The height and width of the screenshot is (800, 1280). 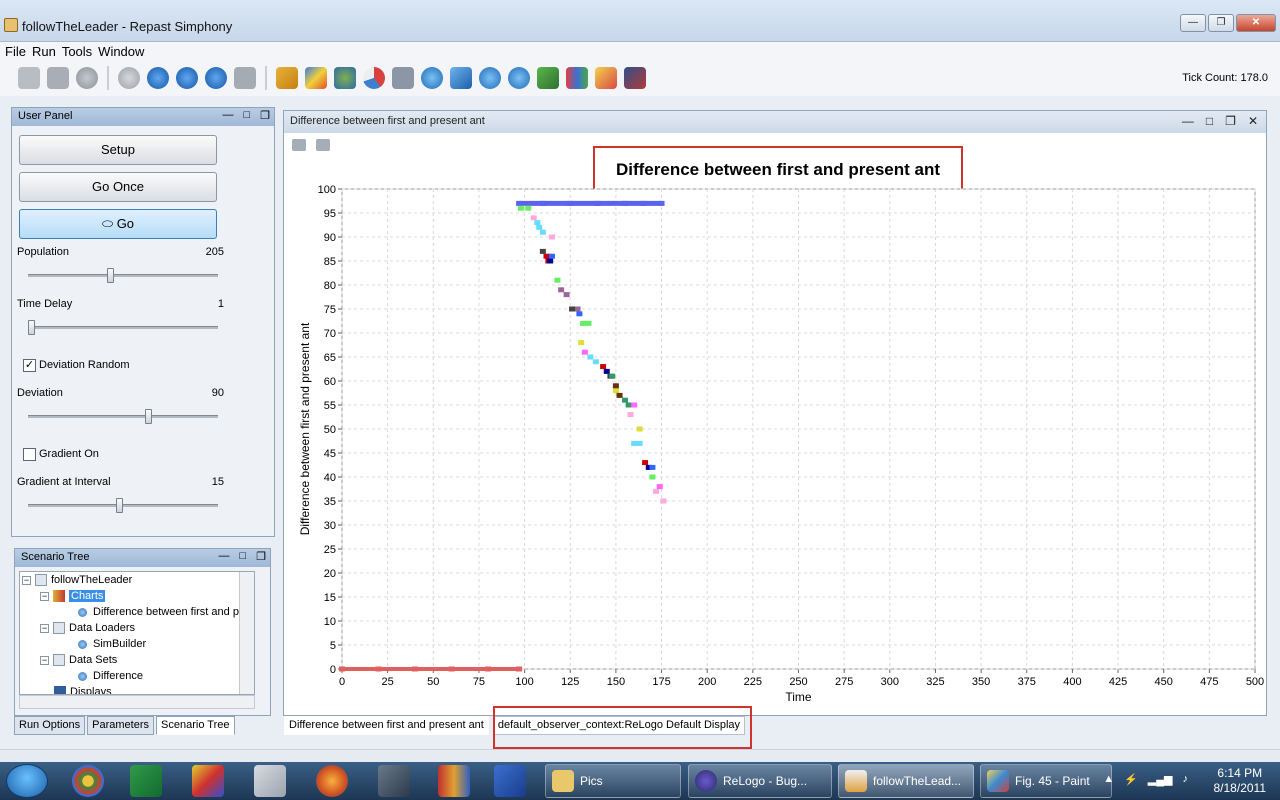 I want to click on tree-item-displays: Displays, so click(x=83, y=690).